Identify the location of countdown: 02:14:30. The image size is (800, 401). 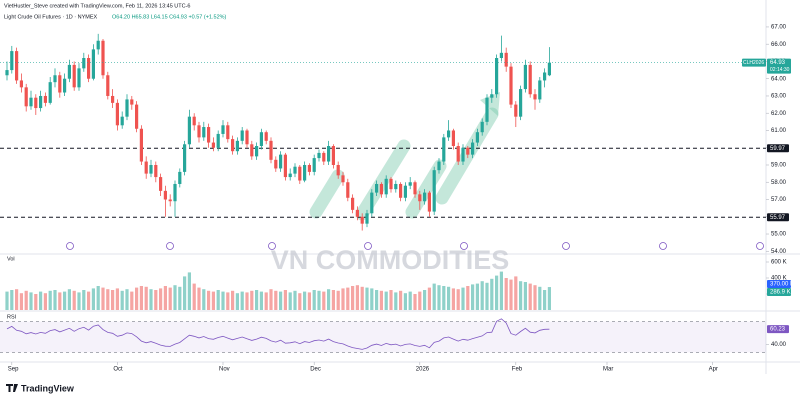
(780, 70).